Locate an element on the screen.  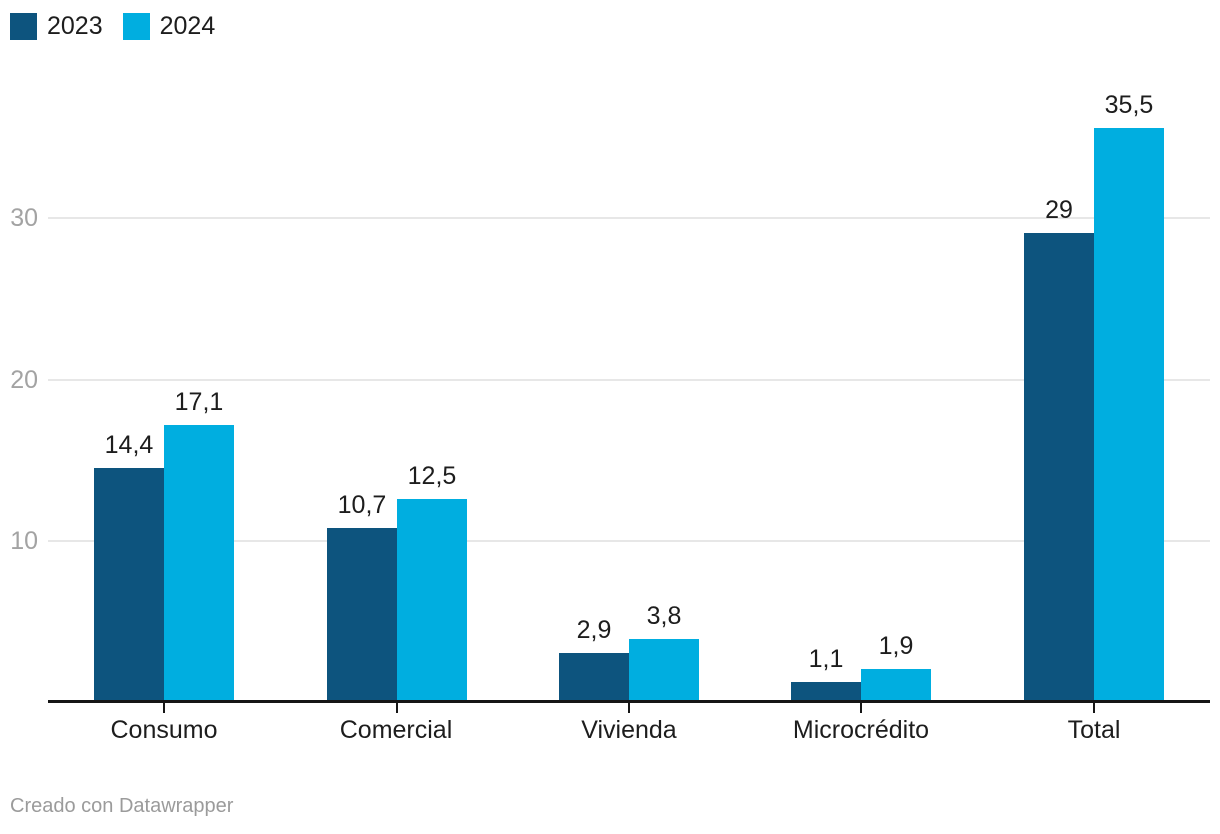
category-label-consumo: Consumo is located at coordinates (164, 730).